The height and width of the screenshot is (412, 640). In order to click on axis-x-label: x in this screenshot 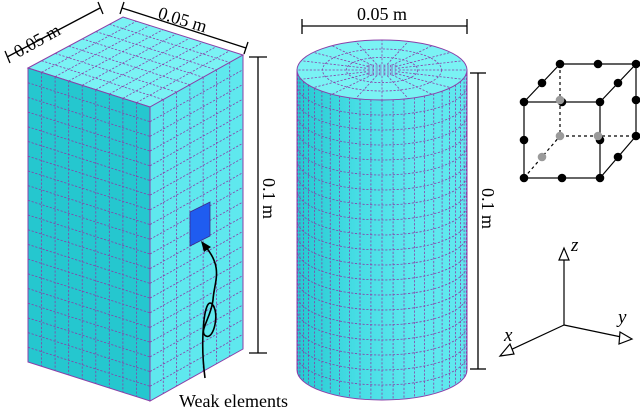, I will do `click(508, 335)`.